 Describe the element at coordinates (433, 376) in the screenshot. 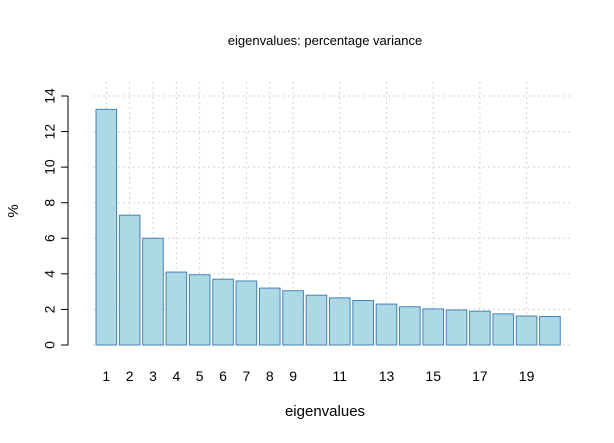

I see `x-tick-label: 15` at that location.